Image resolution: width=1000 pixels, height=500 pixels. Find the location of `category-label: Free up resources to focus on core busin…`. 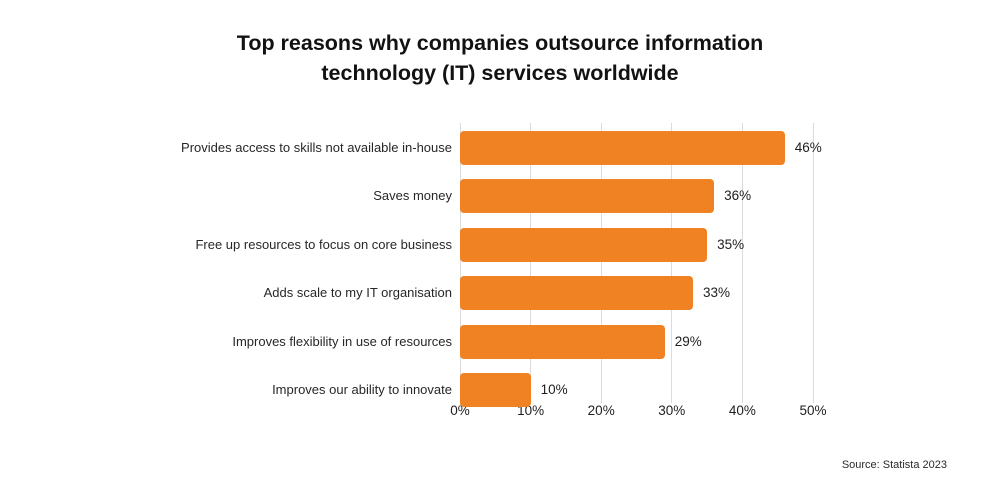

category-label: Free up resources to focus on core busin… is located at coordinates (323, 244).